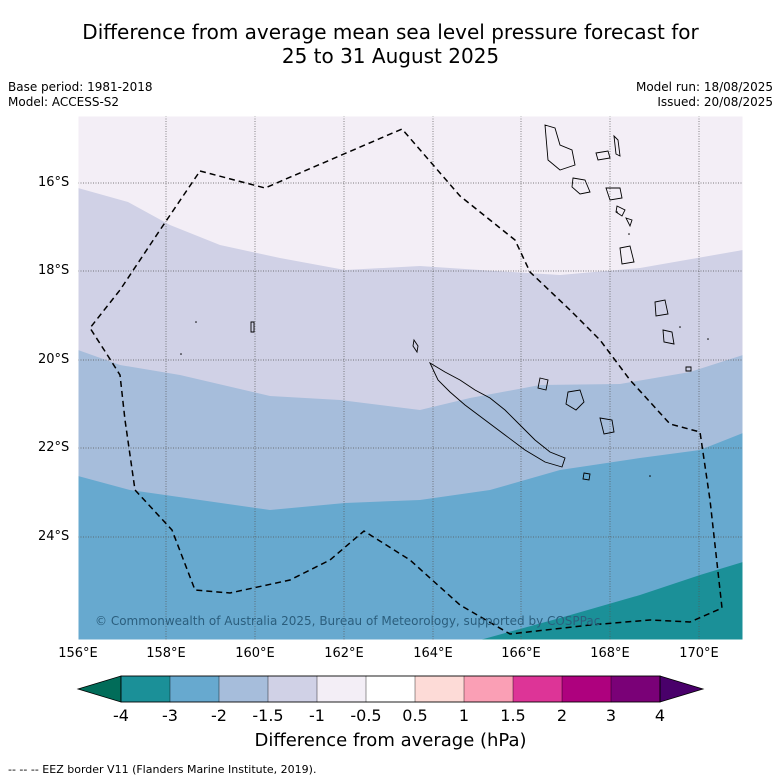 Image resolution: width=781 pixels, height=781 pixels. What do you see at coordinates (513, 715) in the screenshot?
I see `colorbar-tick-label: 1.5` at bounding box center [513, 715].